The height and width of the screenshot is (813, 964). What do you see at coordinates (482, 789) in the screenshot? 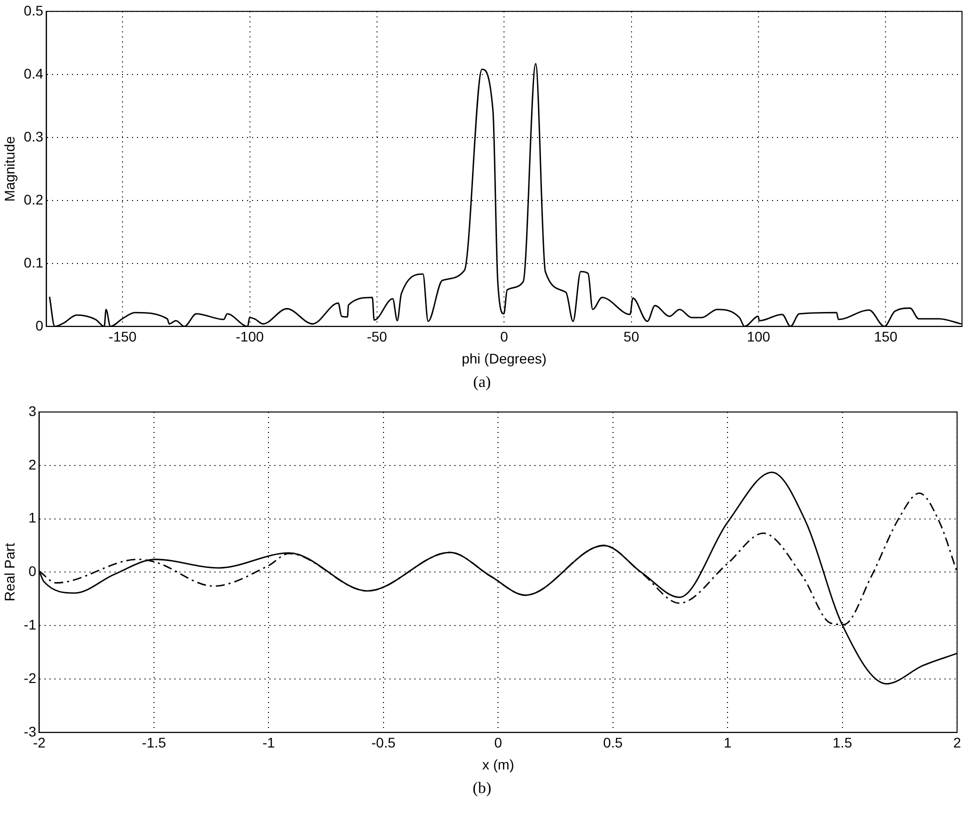
I see `text: (b)` at bounding box center [482, 789].